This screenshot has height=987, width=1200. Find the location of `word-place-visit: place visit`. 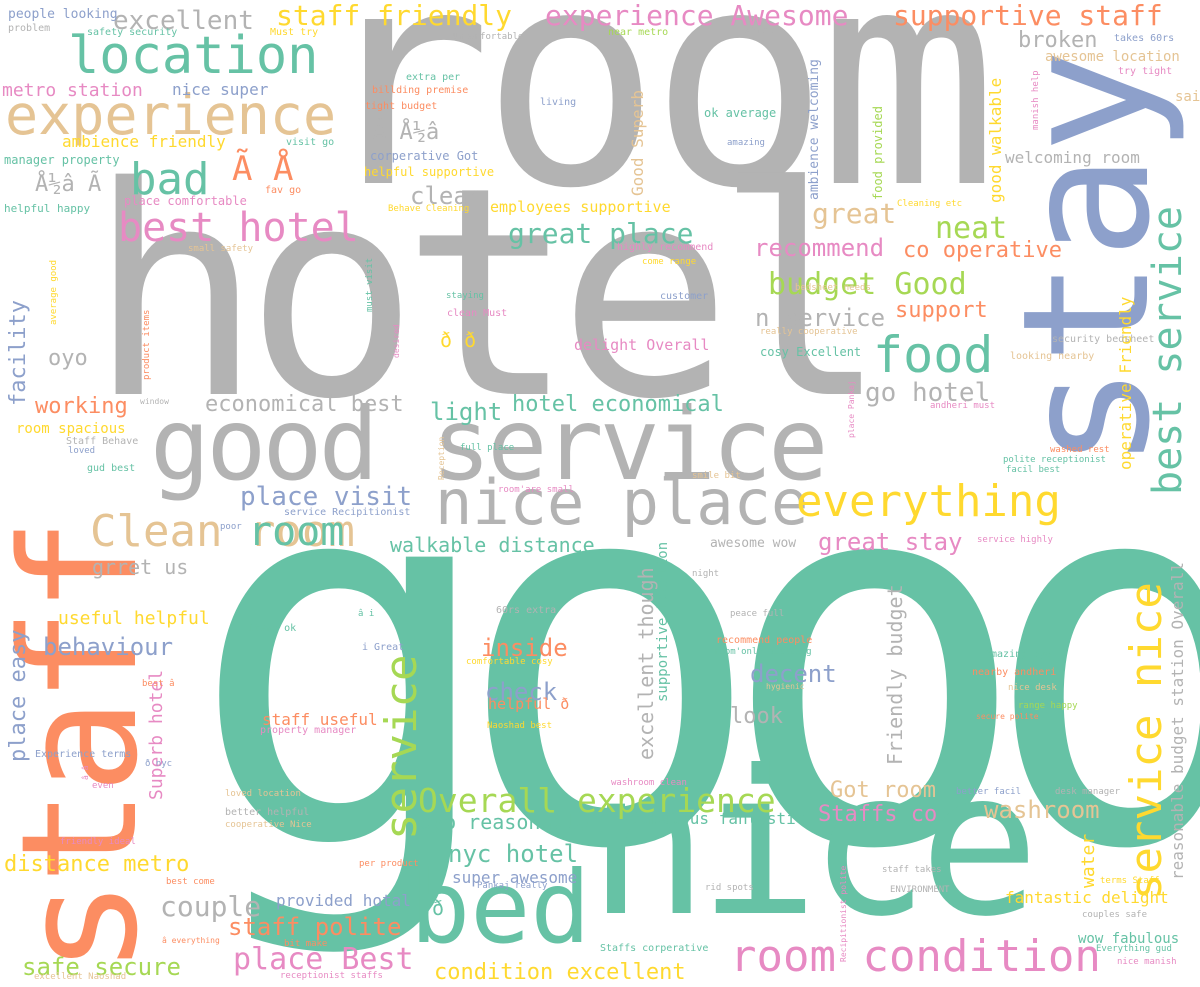

word-place-visit: place visit is located at coordinates (326, 497).